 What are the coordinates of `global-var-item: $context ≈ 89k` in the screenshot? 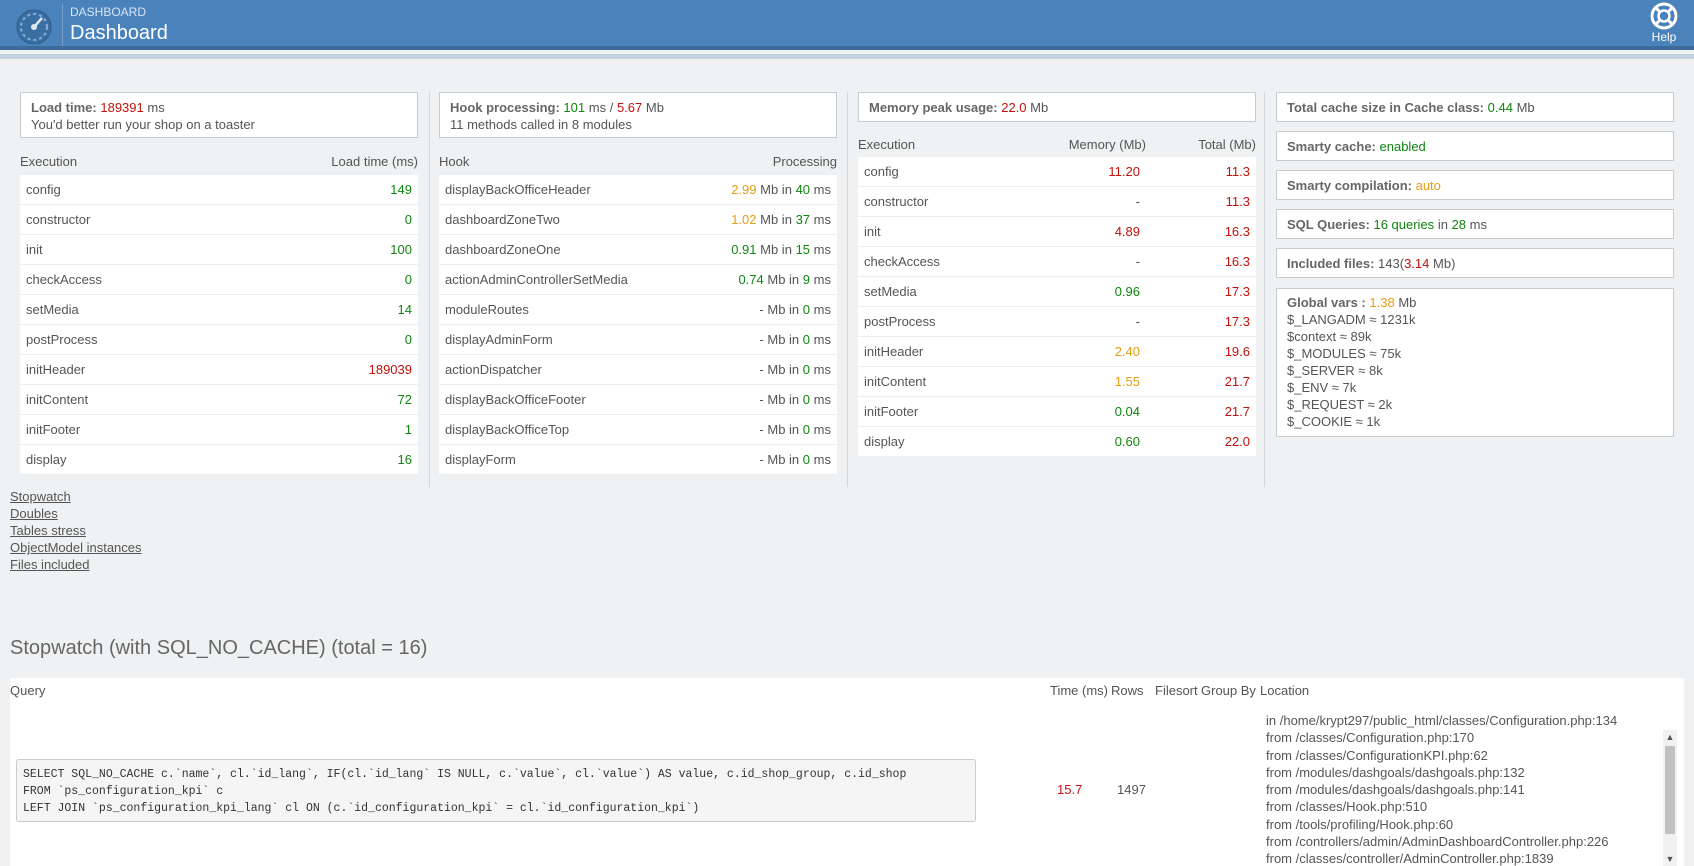 It's located at (1329, 336).